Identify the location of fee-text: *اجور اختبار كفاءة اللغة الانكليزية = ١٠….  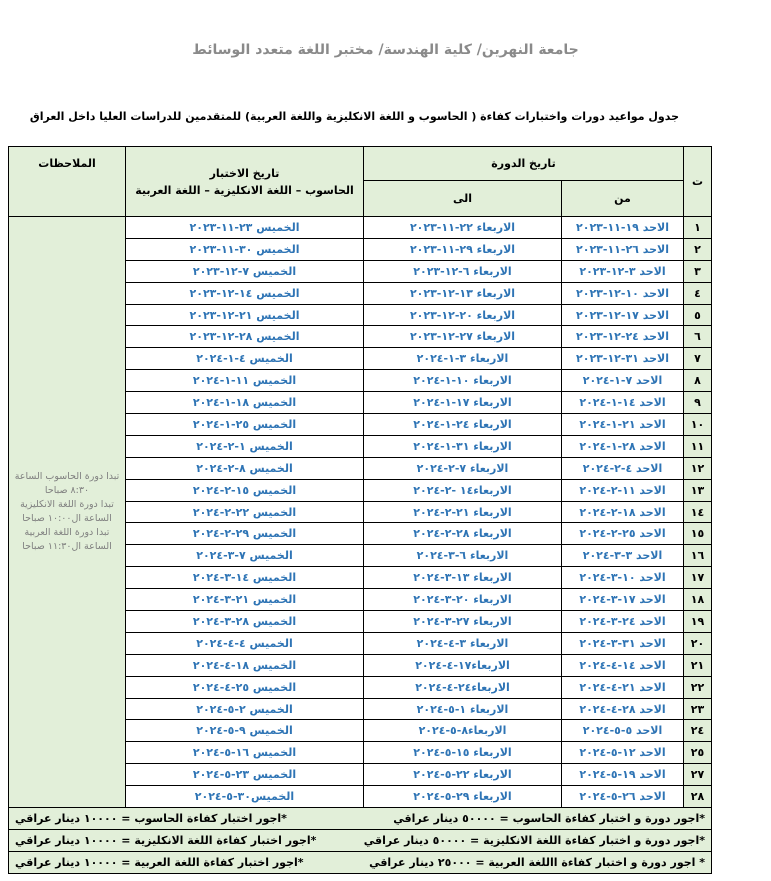
(166, 841).